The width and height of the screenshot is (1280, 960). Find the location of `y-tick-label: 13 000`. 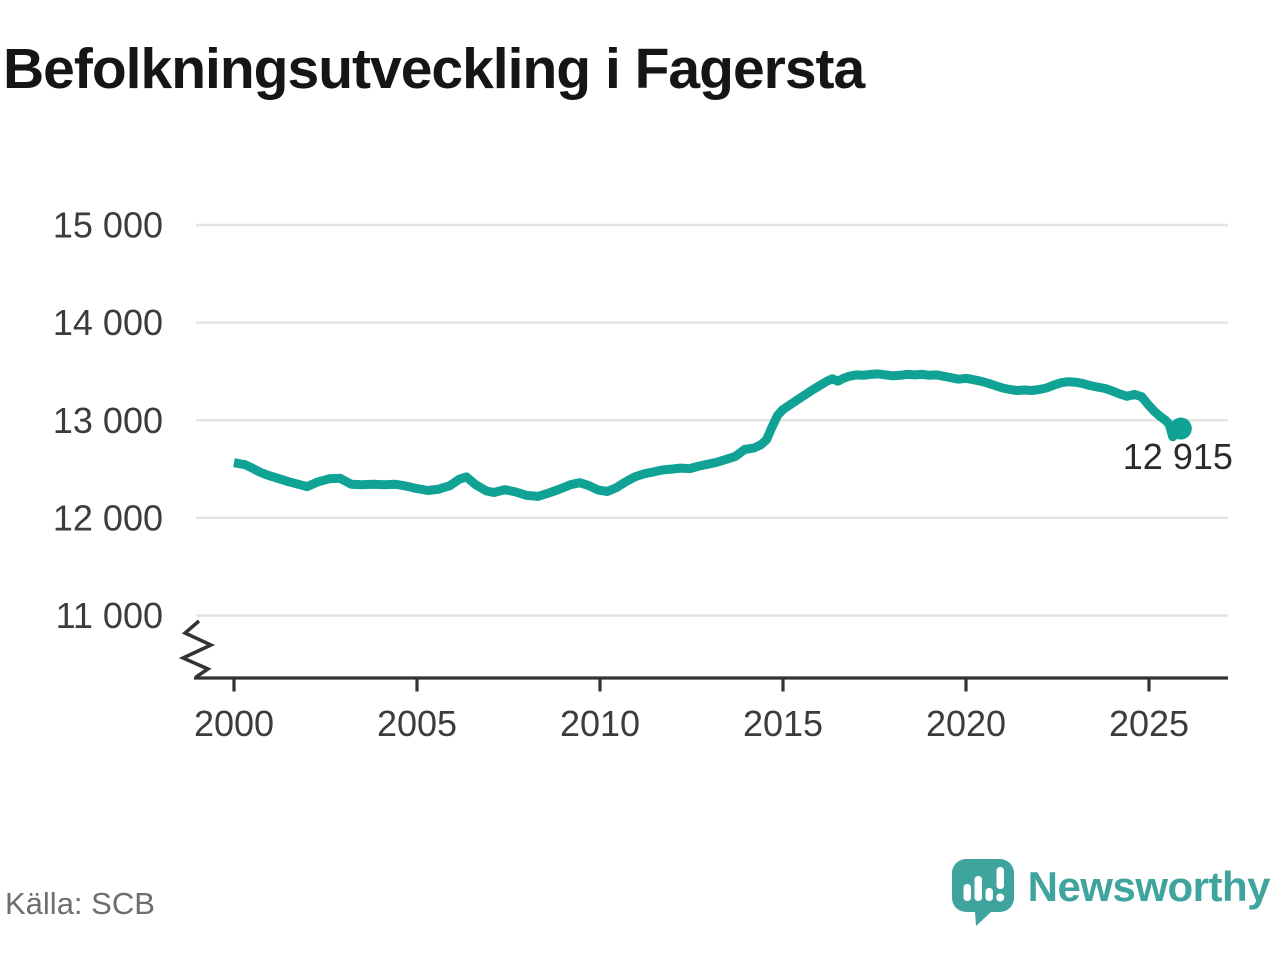

y-tick-label: 13 000 is located at coordinates (108, 420).